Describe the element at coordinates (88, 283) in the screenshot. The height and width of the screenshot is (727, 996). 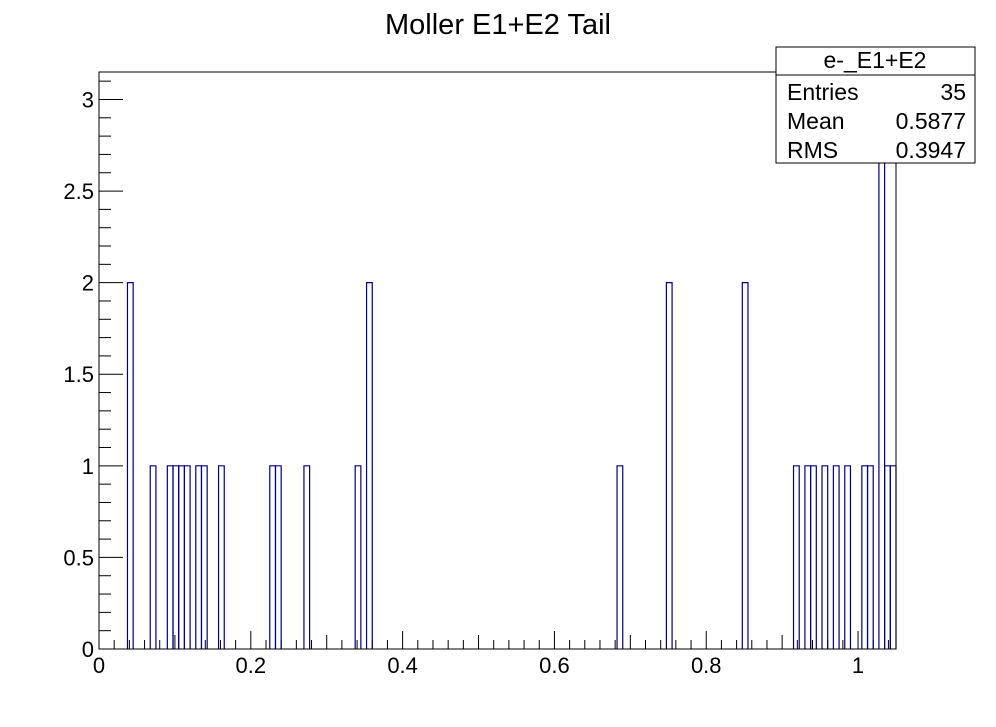
I see `y-tick-label: 2` at that location.